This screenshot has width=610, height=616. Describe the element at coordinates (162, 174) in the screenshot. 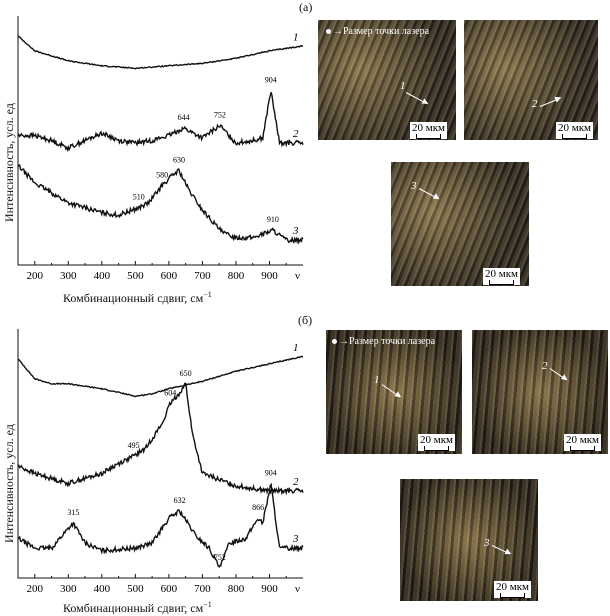

I see `peak-label: 580` at that location.